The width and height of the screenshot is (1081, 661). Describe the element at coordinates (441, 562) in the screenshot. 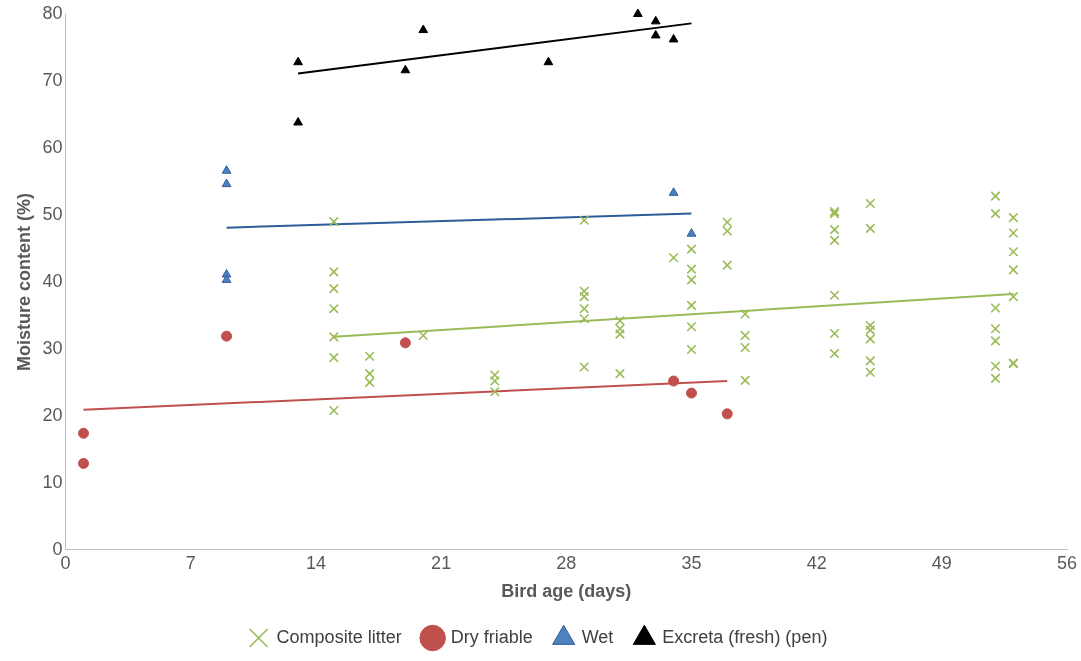

I see `x-tick-label: 21` at that location.